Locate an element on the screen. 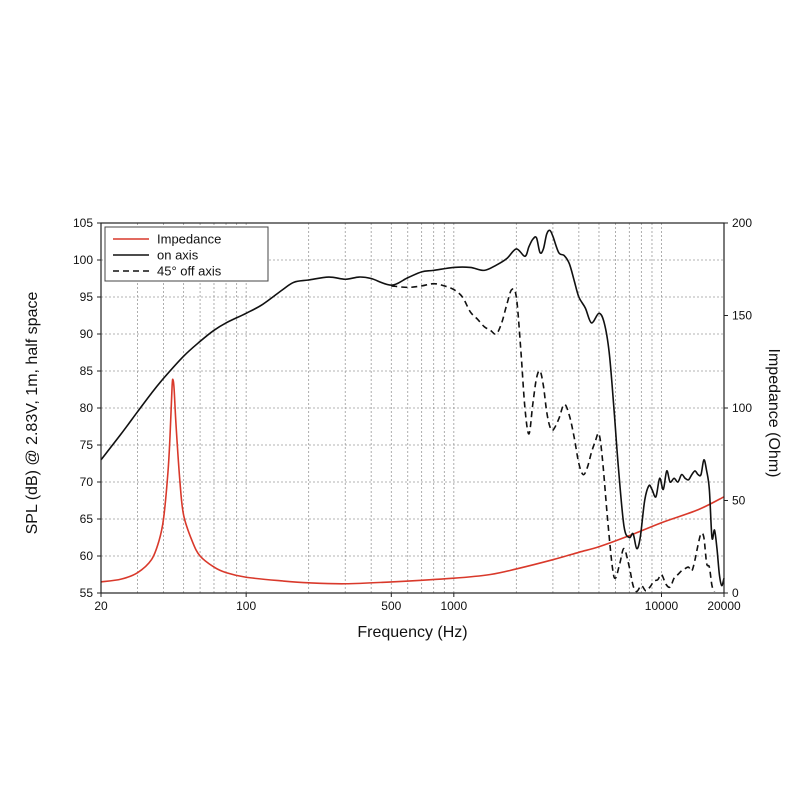 This screenshot has height=805, width=800. x-tick-label: 1000 is located at coordinates (453, 606).